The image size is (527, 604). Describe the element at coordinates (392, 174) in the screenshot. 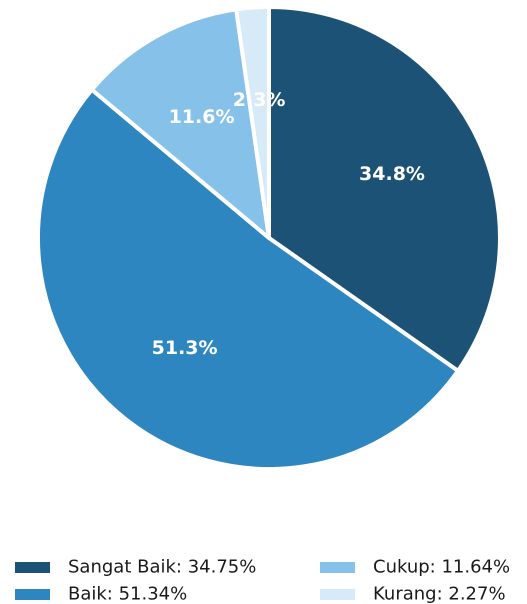

I see `slice-label-sangat-baik: 34.8%` at that location.